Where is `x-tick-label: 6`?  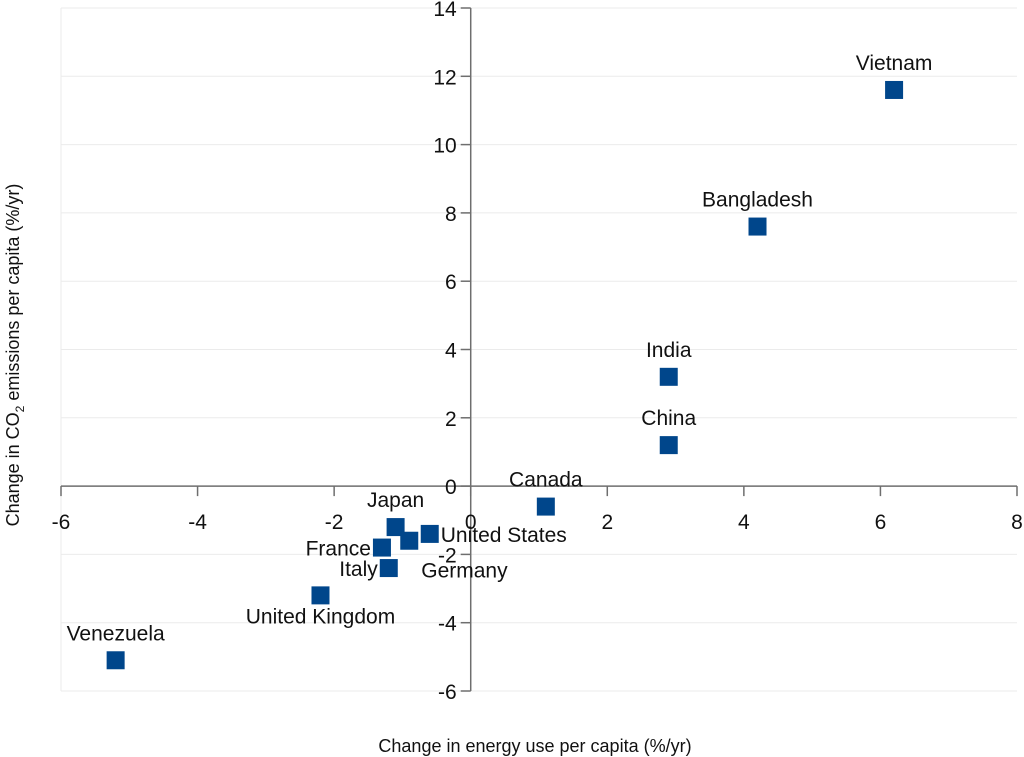 x-tick-label: 6 is located at coordinates (881, 522).